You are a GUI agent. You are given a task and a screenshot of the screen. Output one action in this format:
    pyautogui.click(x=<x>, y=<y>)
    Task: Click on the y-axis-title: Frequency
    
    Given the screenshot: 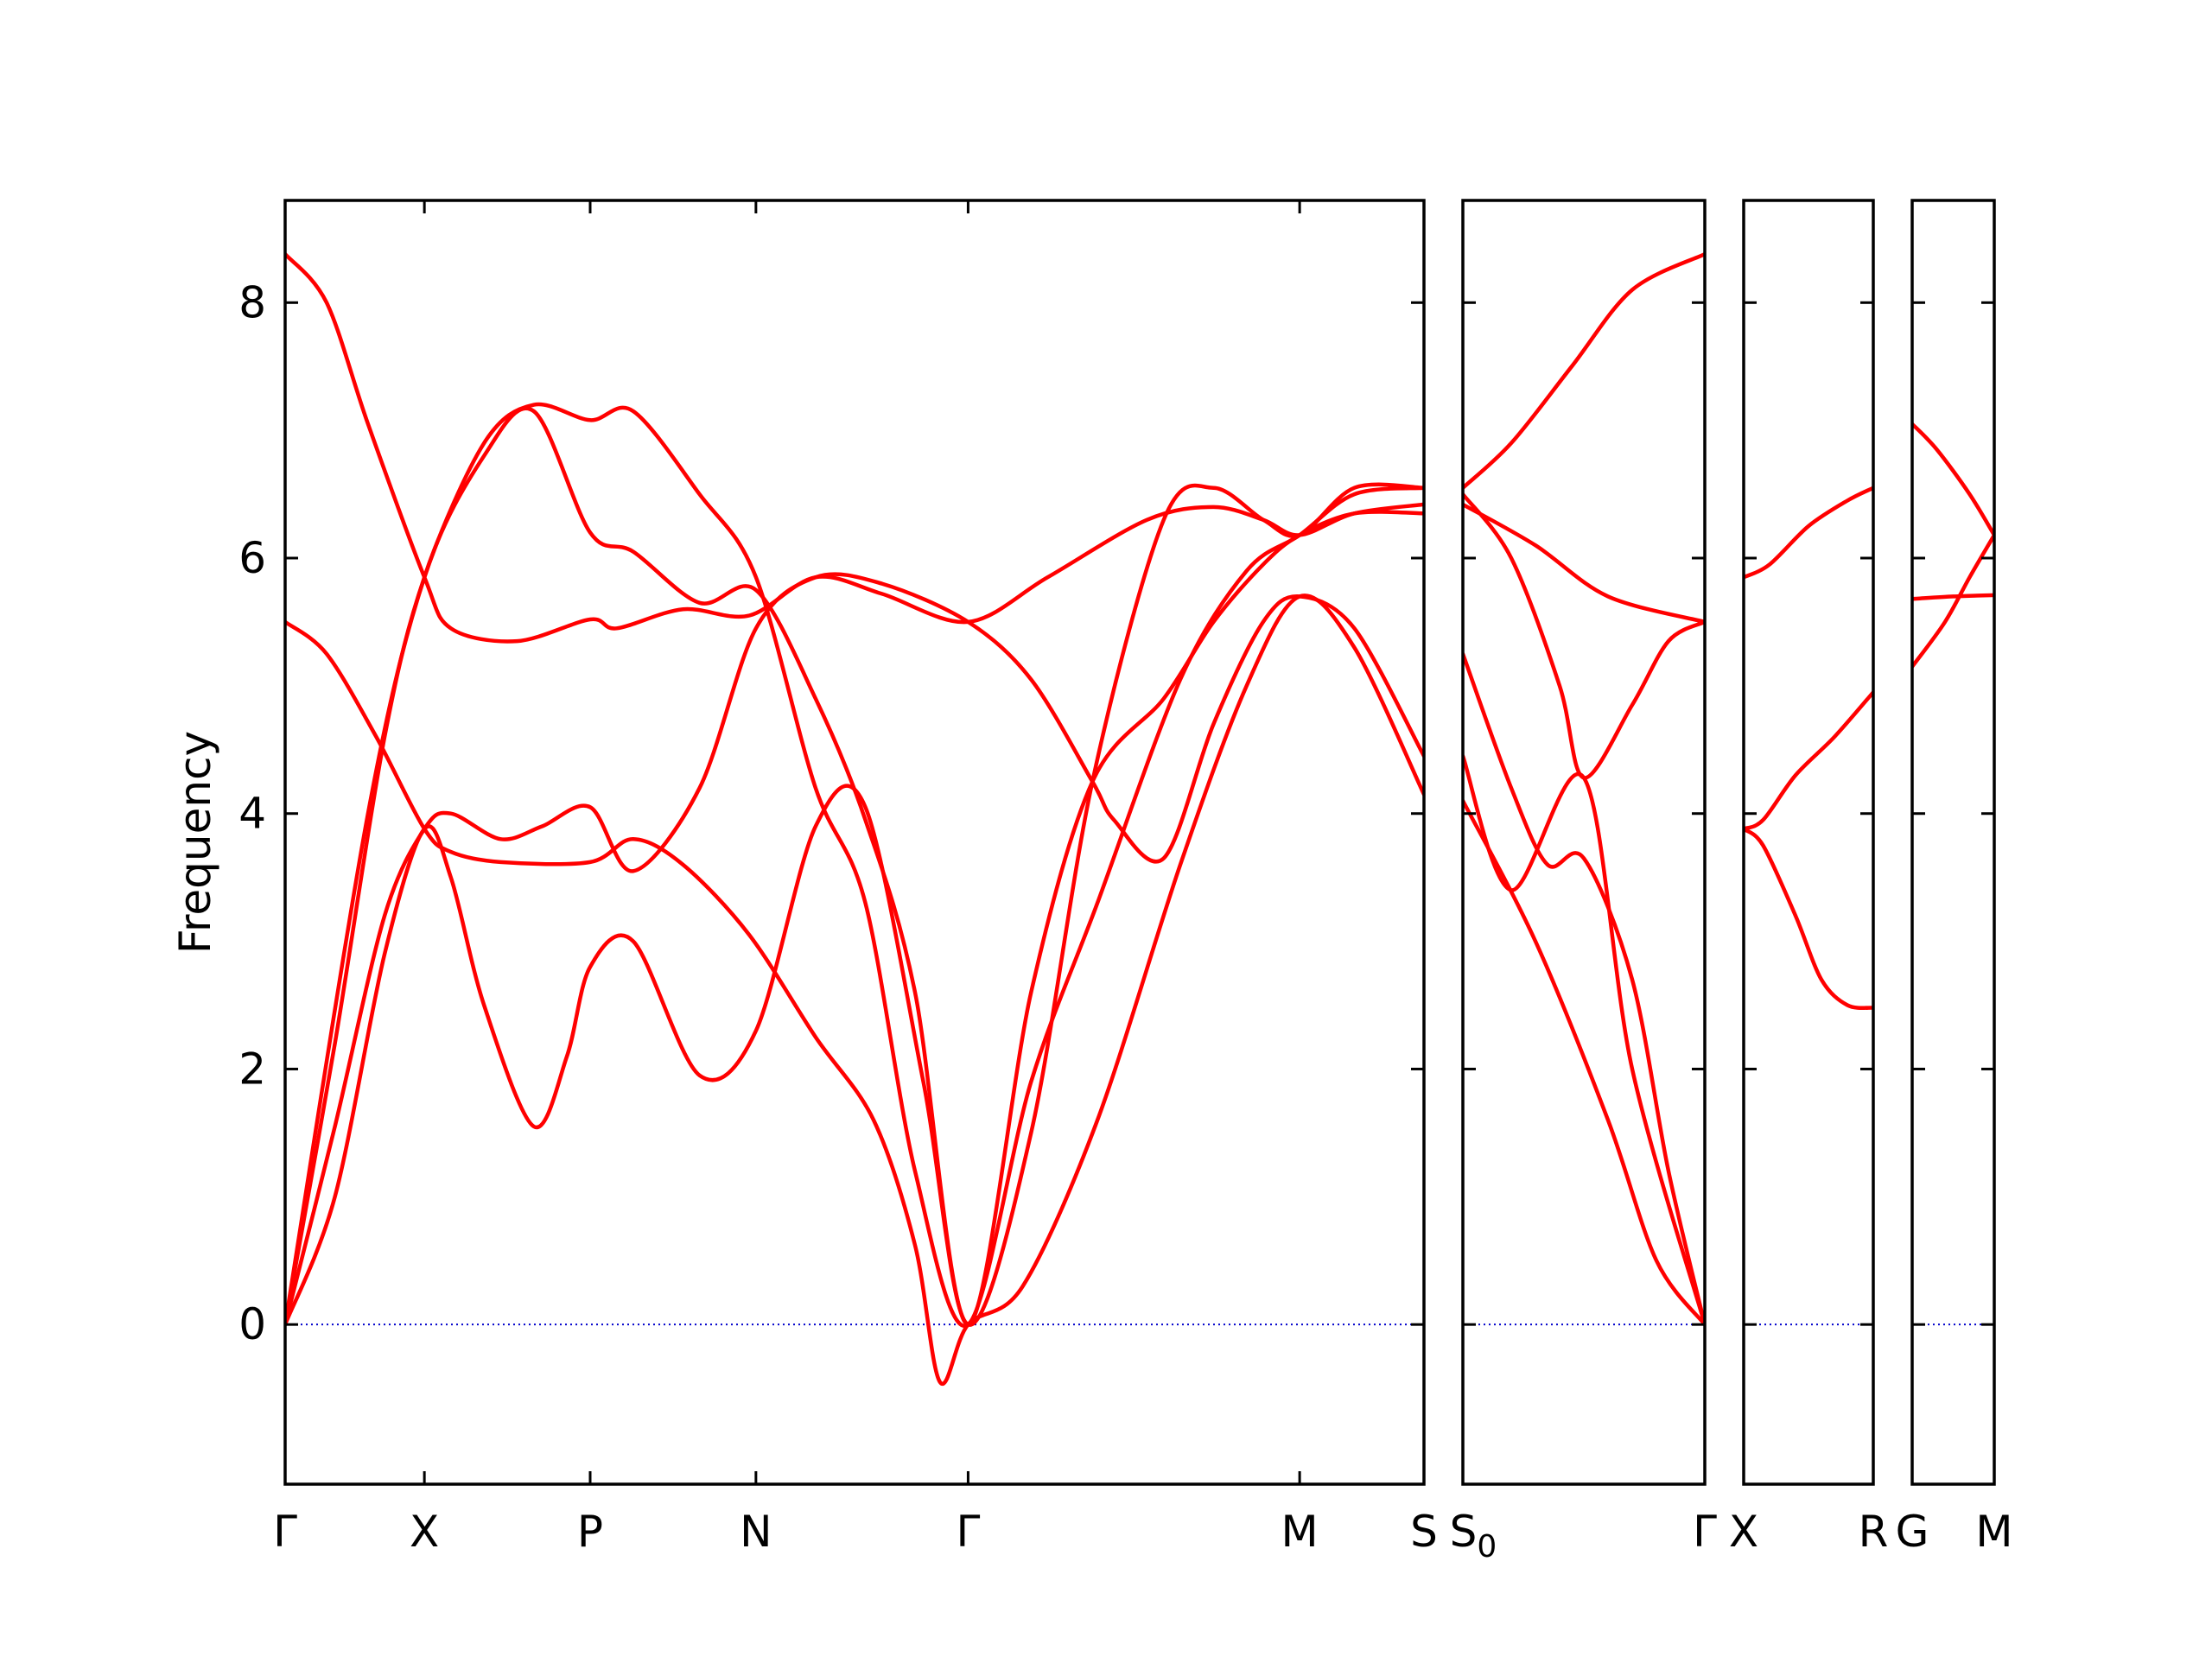 What is the action you would take?
    pyautogui.click(x=195, y=843)
    